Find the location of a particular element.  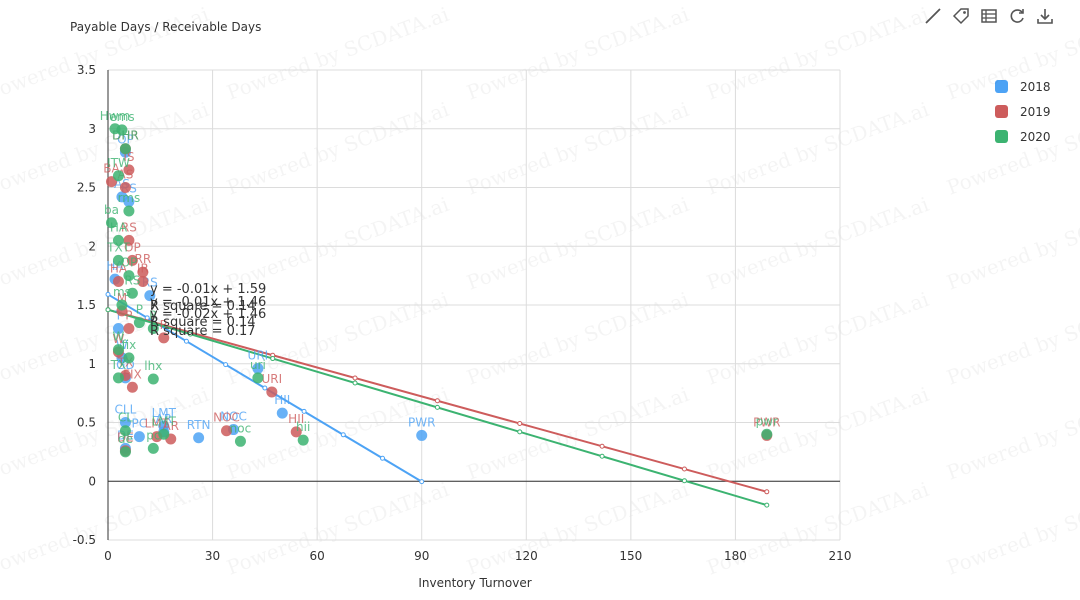

data-label-2018: CLL is located at coordinates (126, 410).